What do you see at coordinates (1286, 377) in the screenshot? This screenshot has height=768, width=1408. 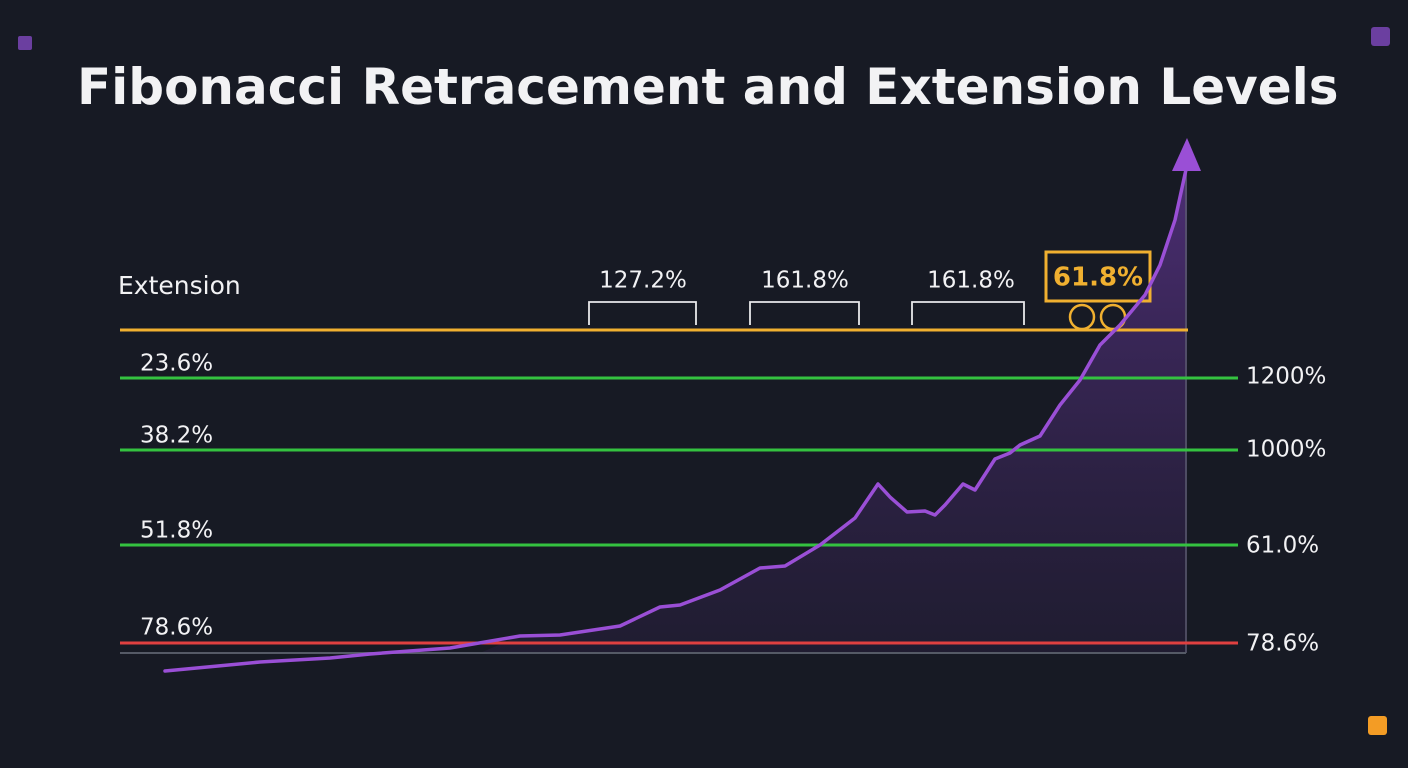 I see `right-level-label: 1200%` at bounding box center [1286, 377].